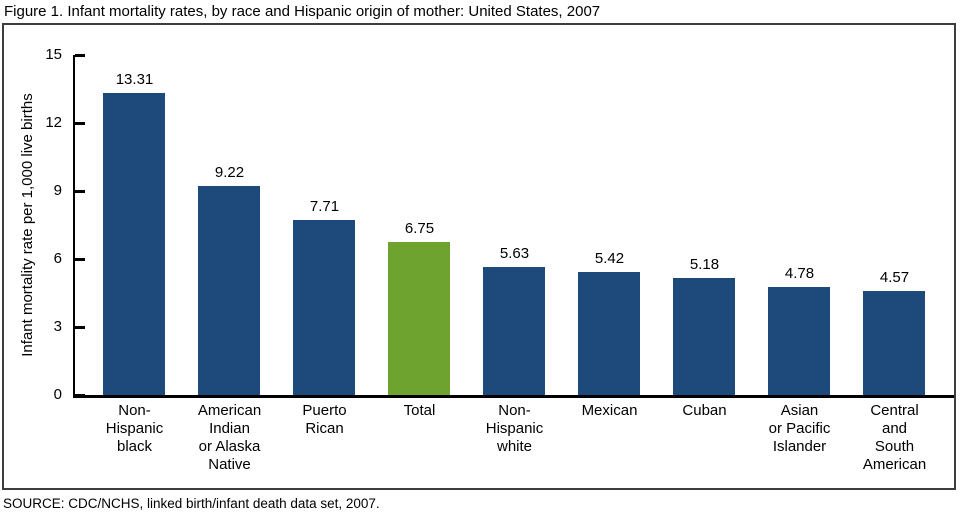 The image size is (960, 519). I want to click on bar-slot: 7.71, so click(324, 225).